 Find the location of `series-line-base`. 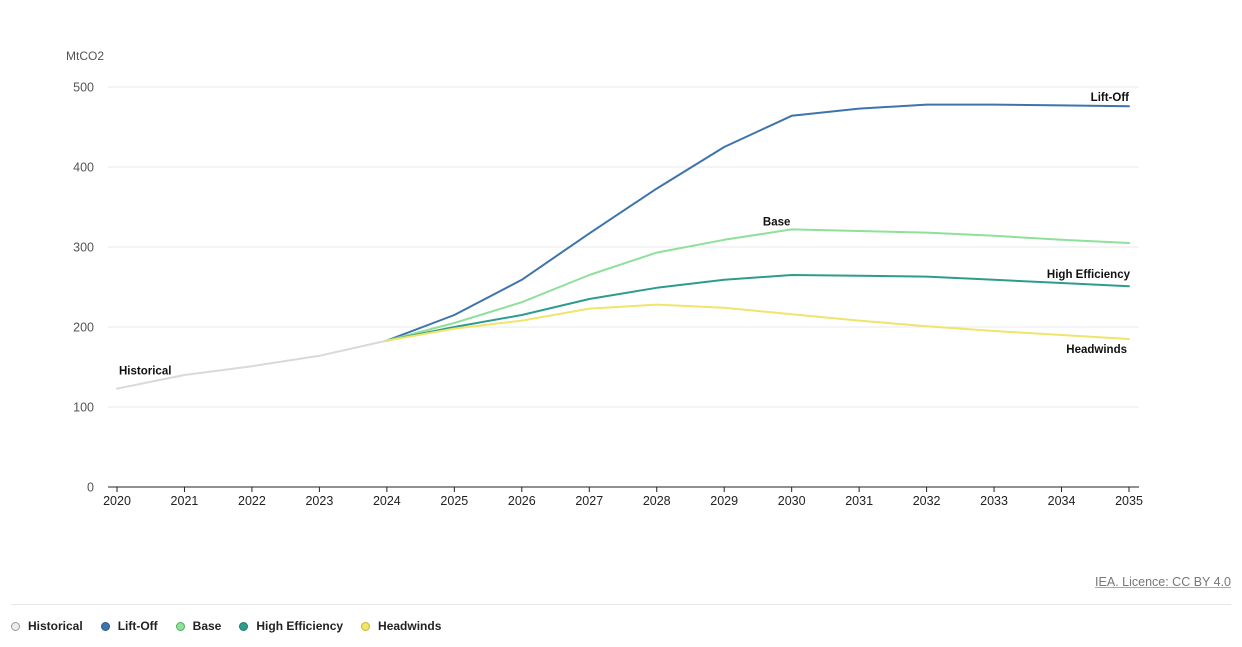

series-line-base is located at coordinates (757, 285).